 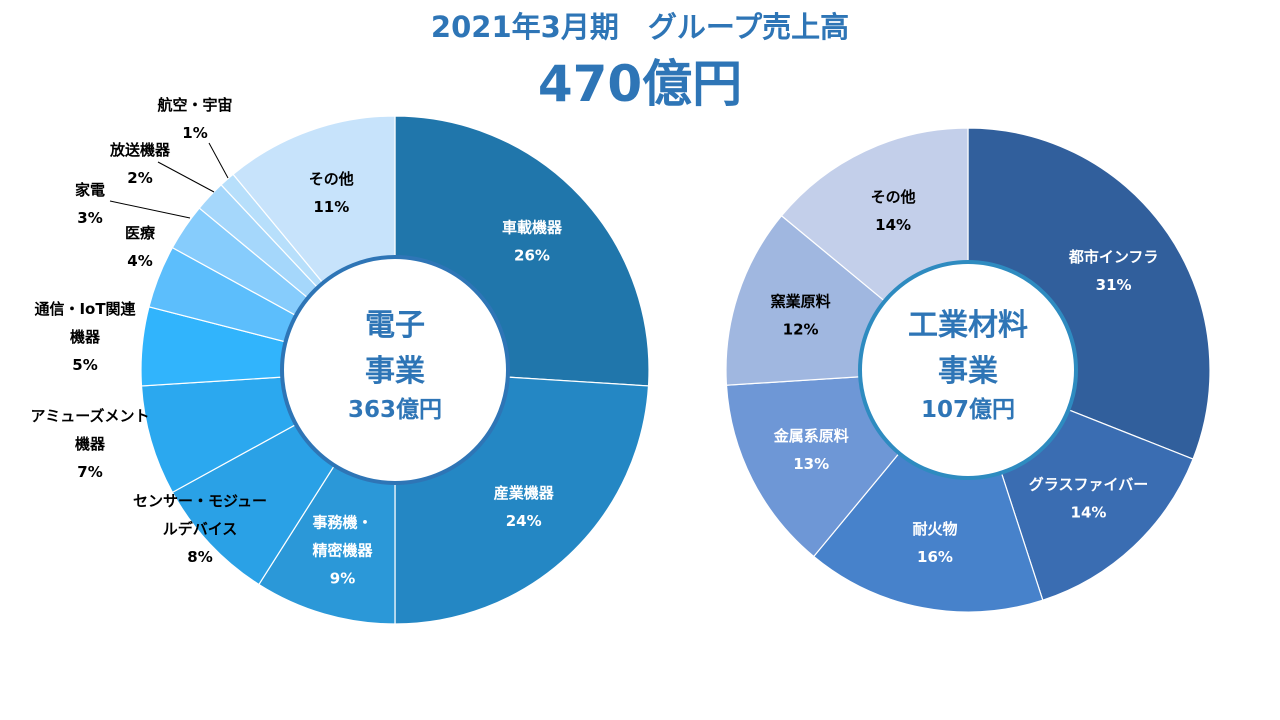 What do you see at coordinates (1114, 285) in the screenshot?
I see `slice-value-label: 31%` at bounding box center [1114, 285].